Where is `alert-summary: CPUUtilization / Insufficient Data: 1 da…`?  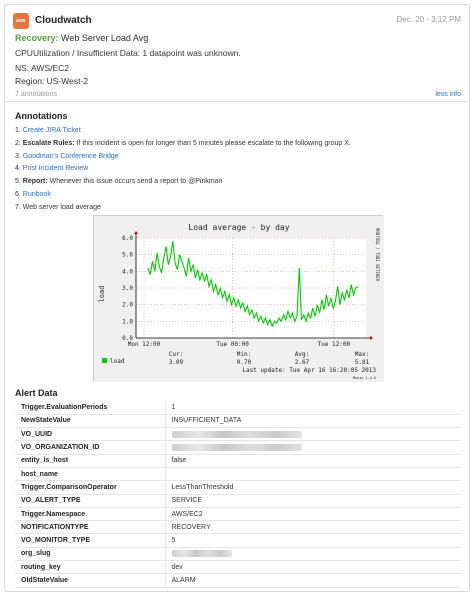 alert-summary: CPUUtilization / Insufficient Data: 1 da… is located at coordinates (128, 53).